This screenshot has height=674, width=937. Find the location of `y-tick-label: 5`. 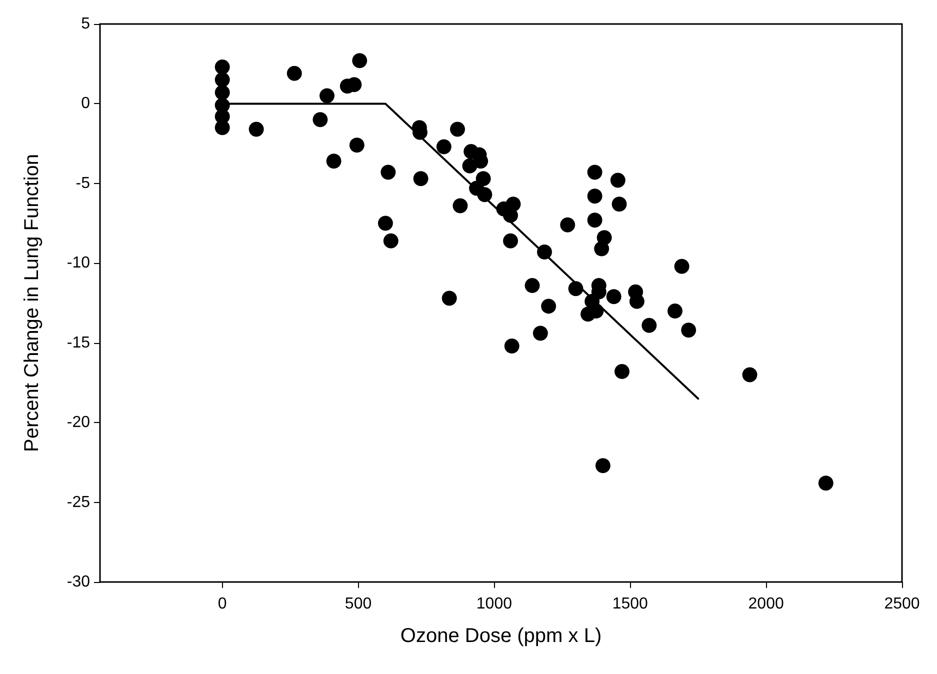

y-tick-label: 5 is located at coordinates (85, 24).